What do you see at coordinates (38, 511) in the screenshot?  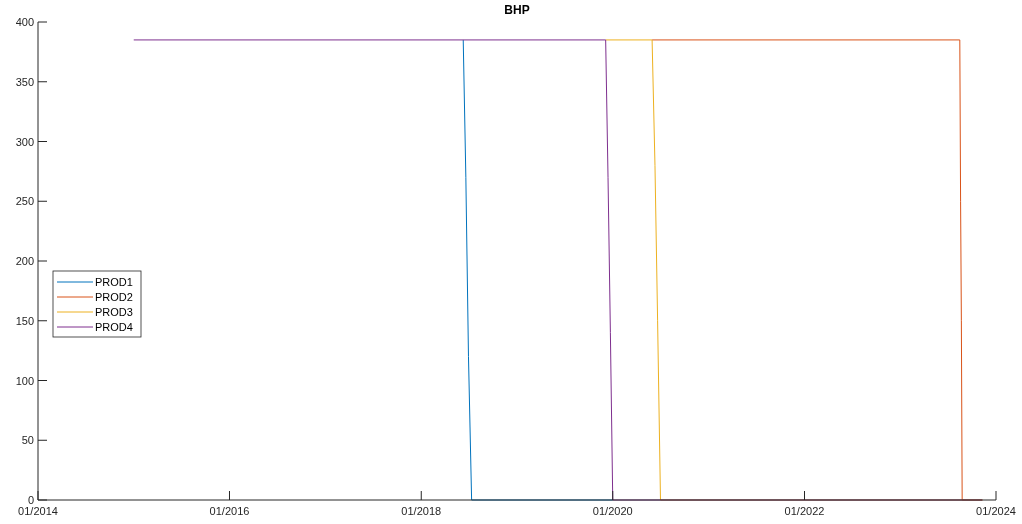 I see `x-tick-label: 01/2014` at bounding box center [38, 511].